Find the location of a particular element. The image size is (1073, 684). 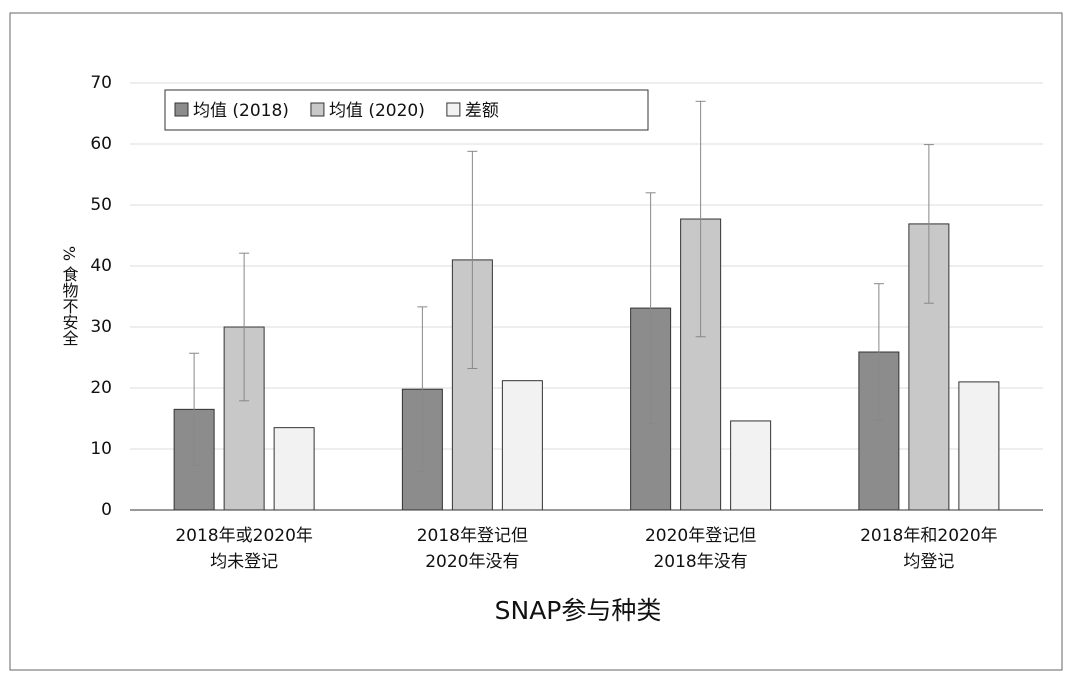

x-tick-label: 均登记 is located at coordinates (928, 562).